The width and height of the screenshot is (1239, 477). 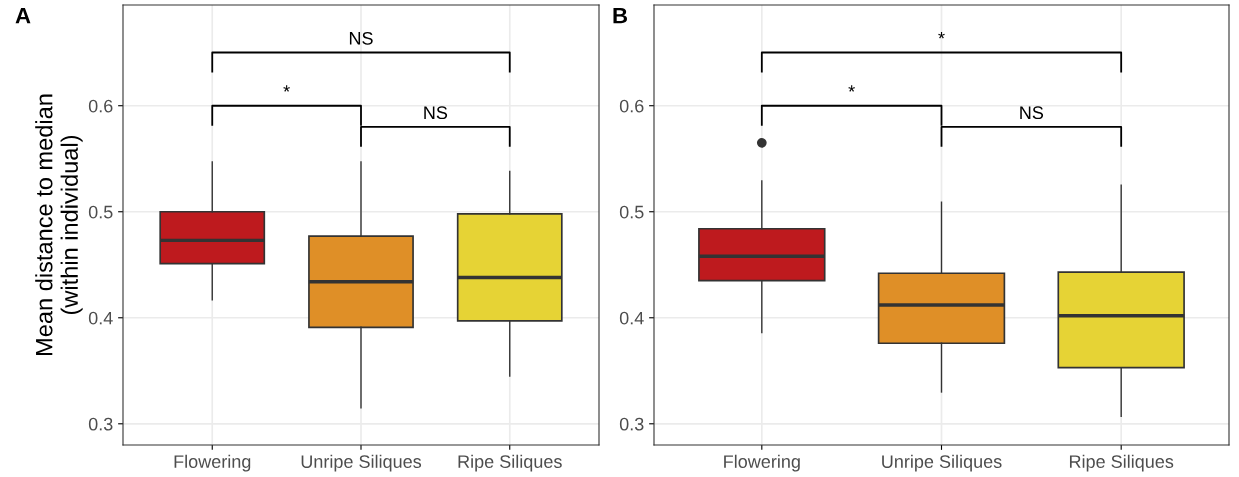 I want to click on chart-title: B, so click(x=620, y=15).